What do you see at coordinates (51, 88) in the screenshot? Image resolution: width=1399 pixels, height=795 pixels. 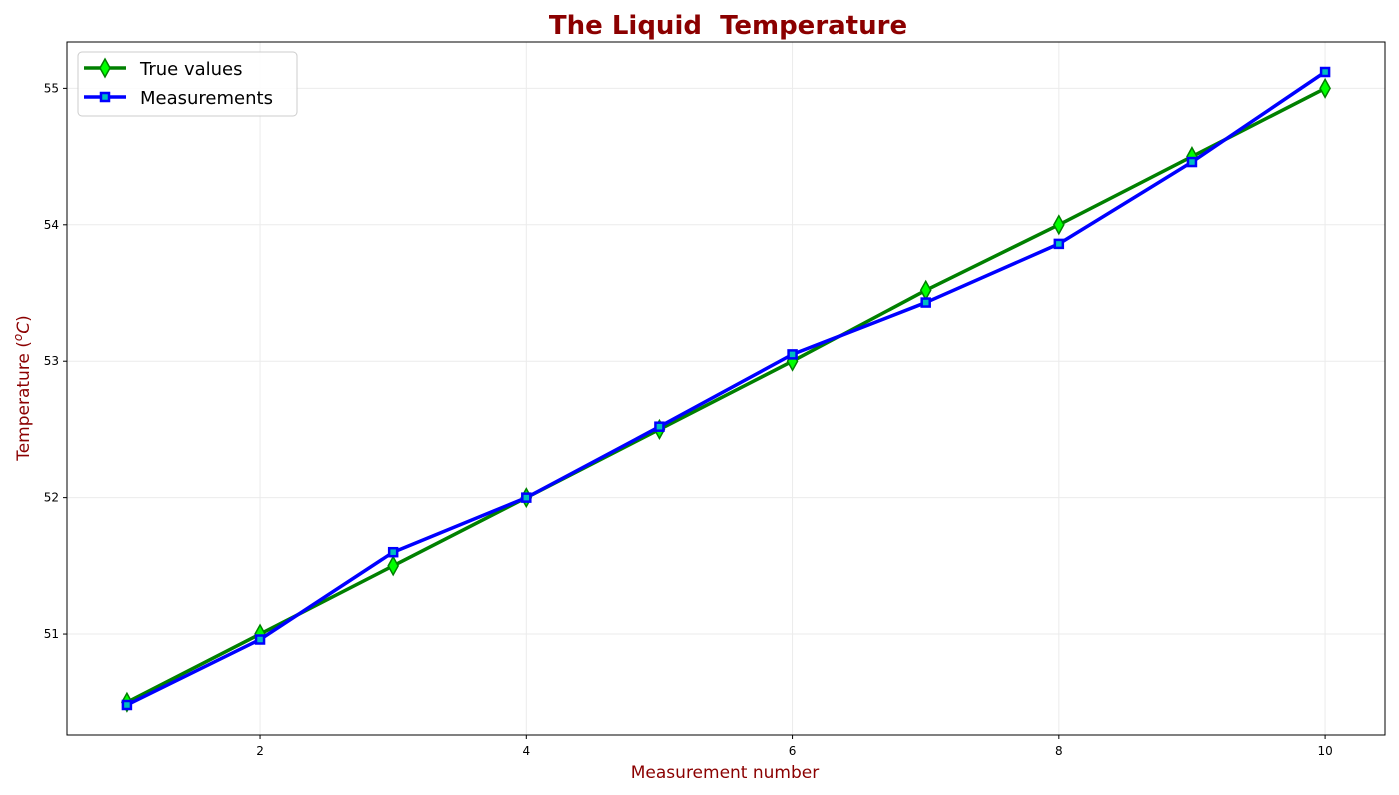 I see `y-tick-label: 55` at bounding box center [51, 88].